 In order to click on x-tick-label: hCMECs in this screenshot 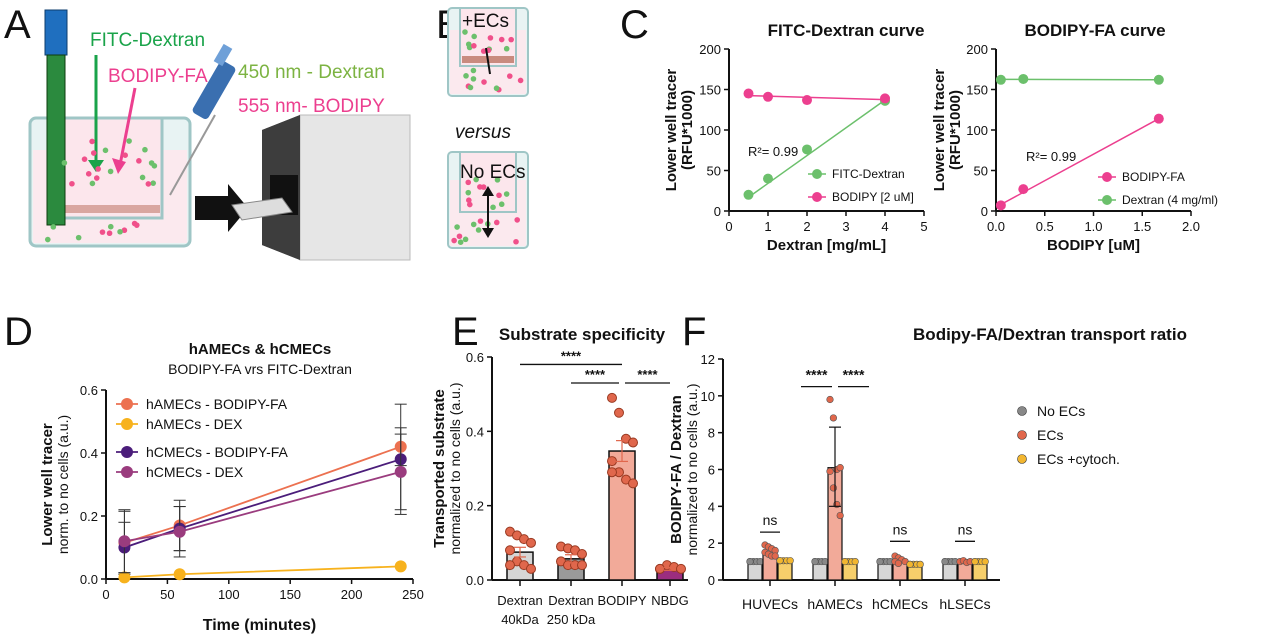, I will do `click(900, 604)`.